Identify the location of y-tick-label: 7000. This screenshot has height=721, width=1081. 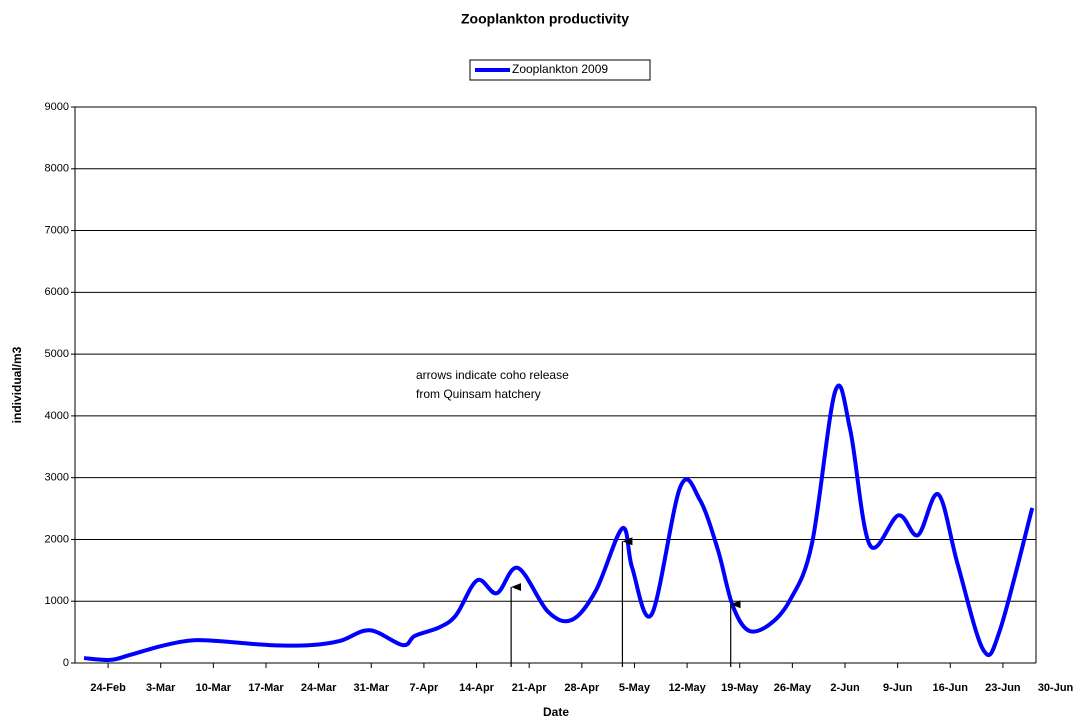
(57, 230).